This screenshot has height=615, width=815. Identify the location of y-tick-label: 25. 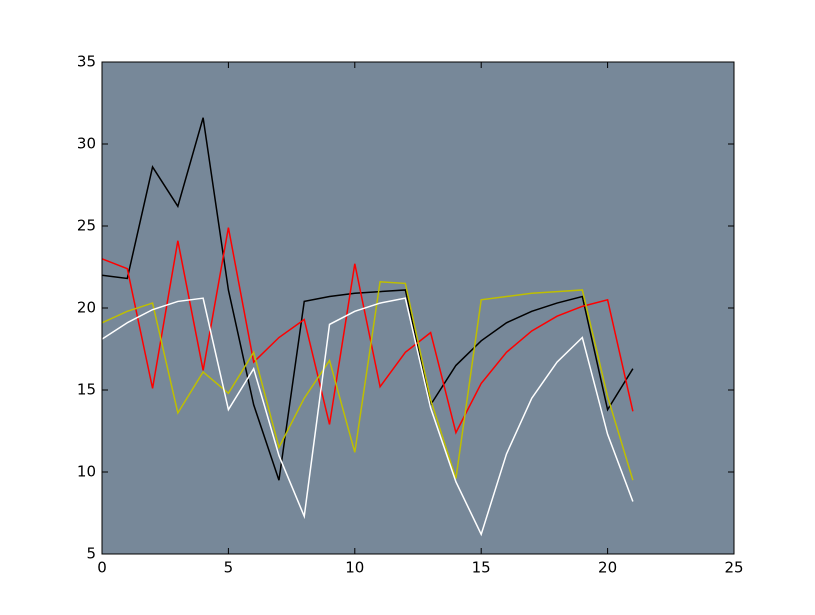
(86, 226).